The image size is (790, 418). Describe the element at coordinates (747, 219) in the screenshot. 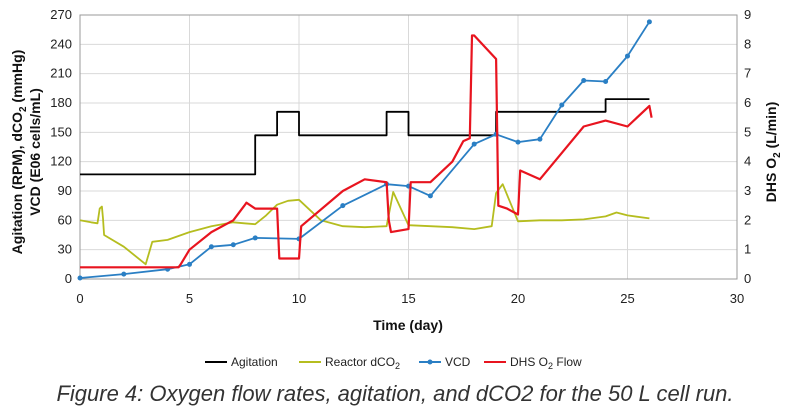

I see `y-right-tick-label: 2` at that location.